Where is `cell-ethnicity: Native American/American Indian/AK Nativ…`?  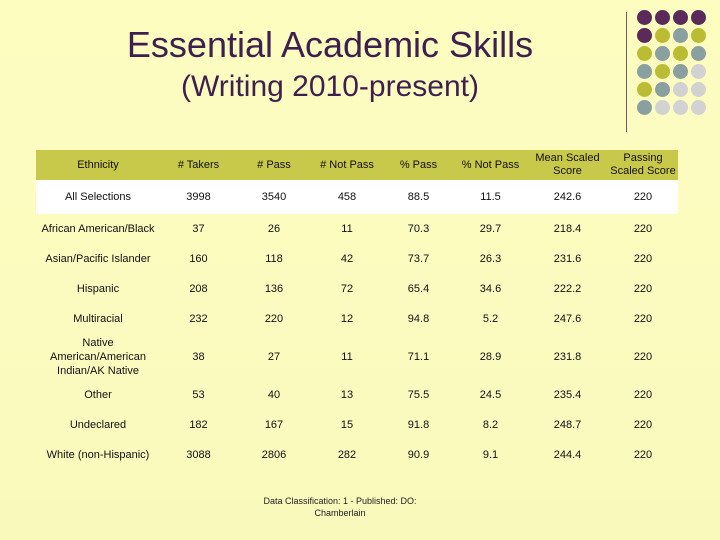
cell-ethnicity: Native American/American Indian/AK Nativ… is located at coordinates (98, 357).